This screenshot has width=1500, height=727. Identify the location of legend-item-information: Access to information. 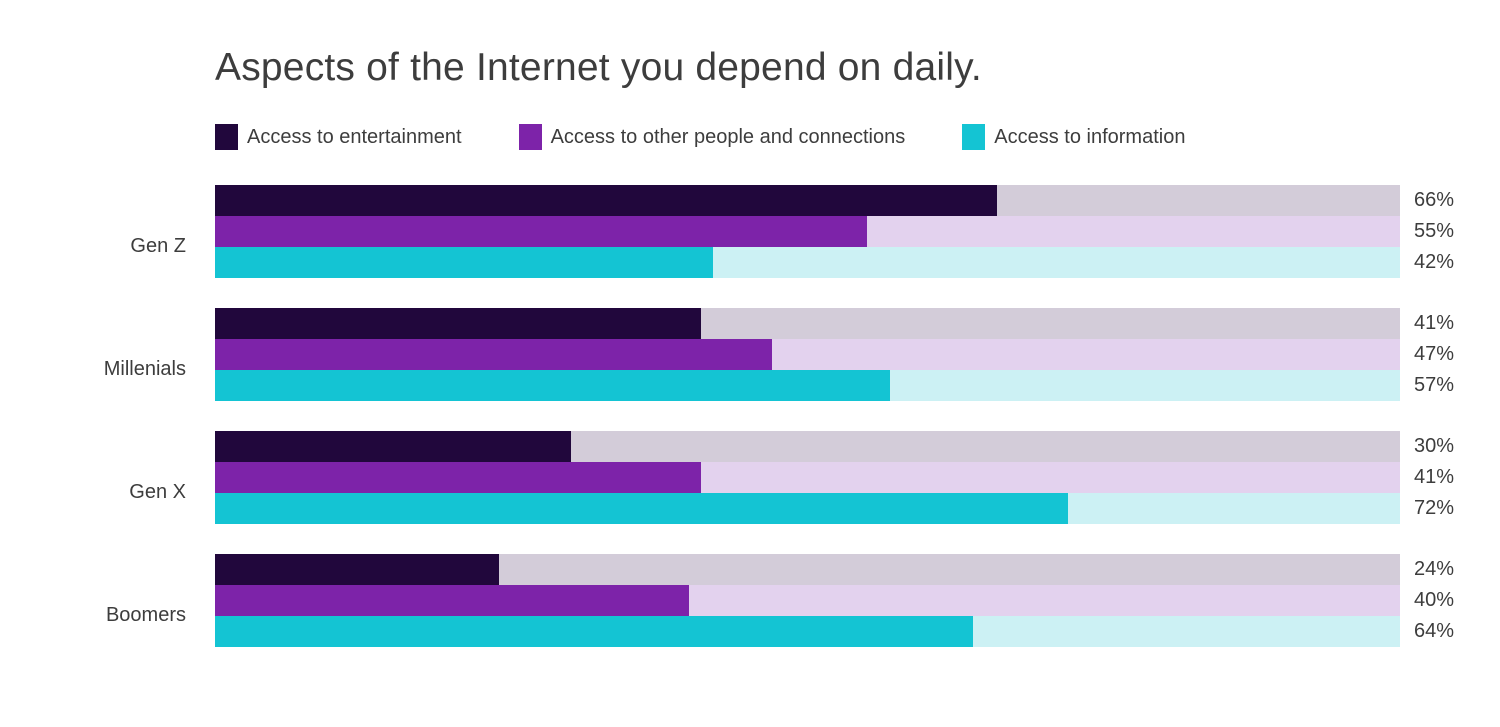
(1073, 137).